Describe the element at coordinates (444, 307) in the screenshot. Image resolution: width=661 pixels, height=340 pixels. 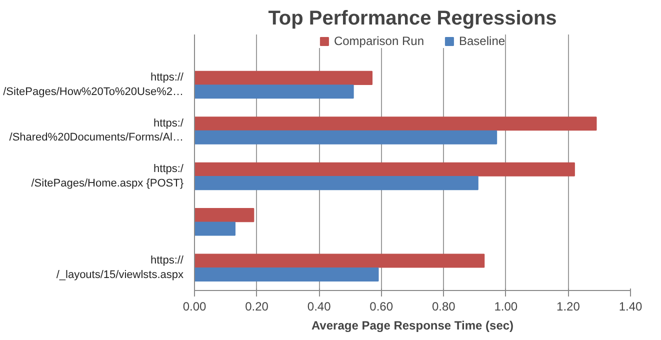
I see `x-tick-label: 0.80` at that location.